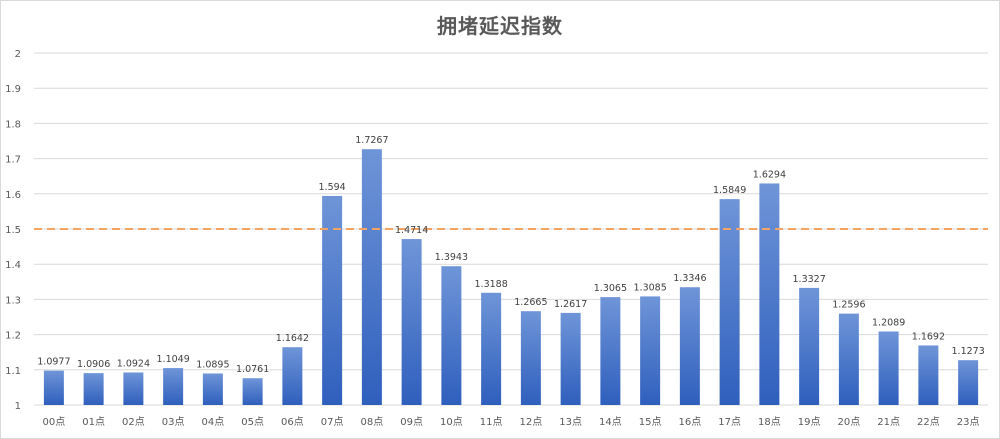 The image size is (1000, 439). What do you see at coordinates (729, 190) in the screenshot?
I see `data-label: 1.5849` at bounding box center [729, 190].